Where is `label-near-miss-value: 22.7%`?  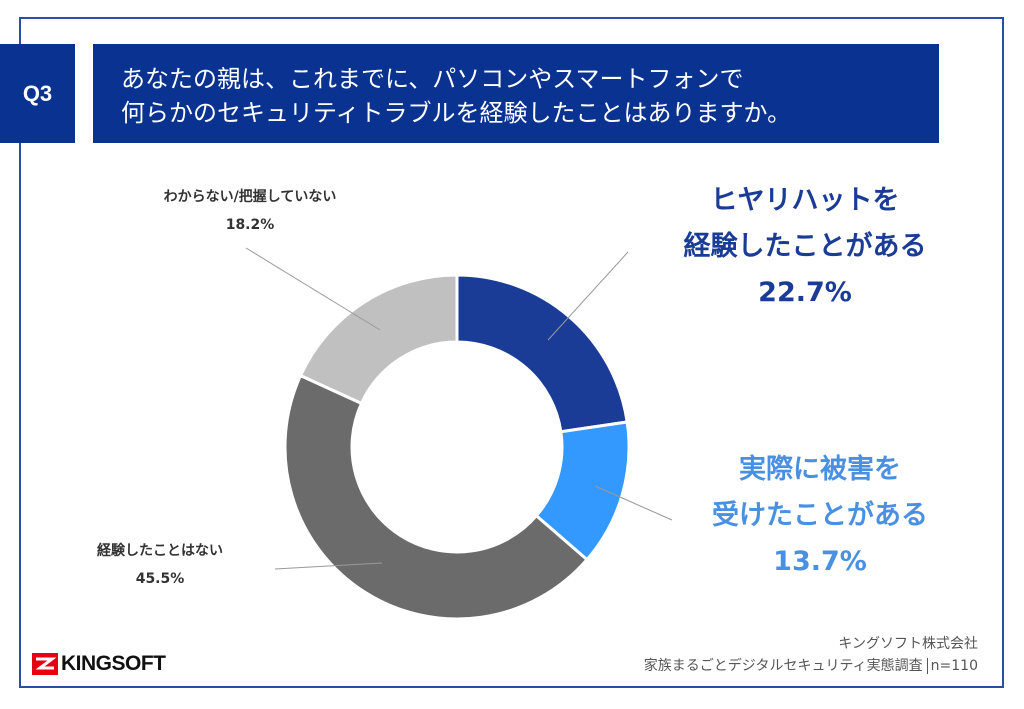
label-near-miss-value: 22.7% is located at coordinates (805, 292).